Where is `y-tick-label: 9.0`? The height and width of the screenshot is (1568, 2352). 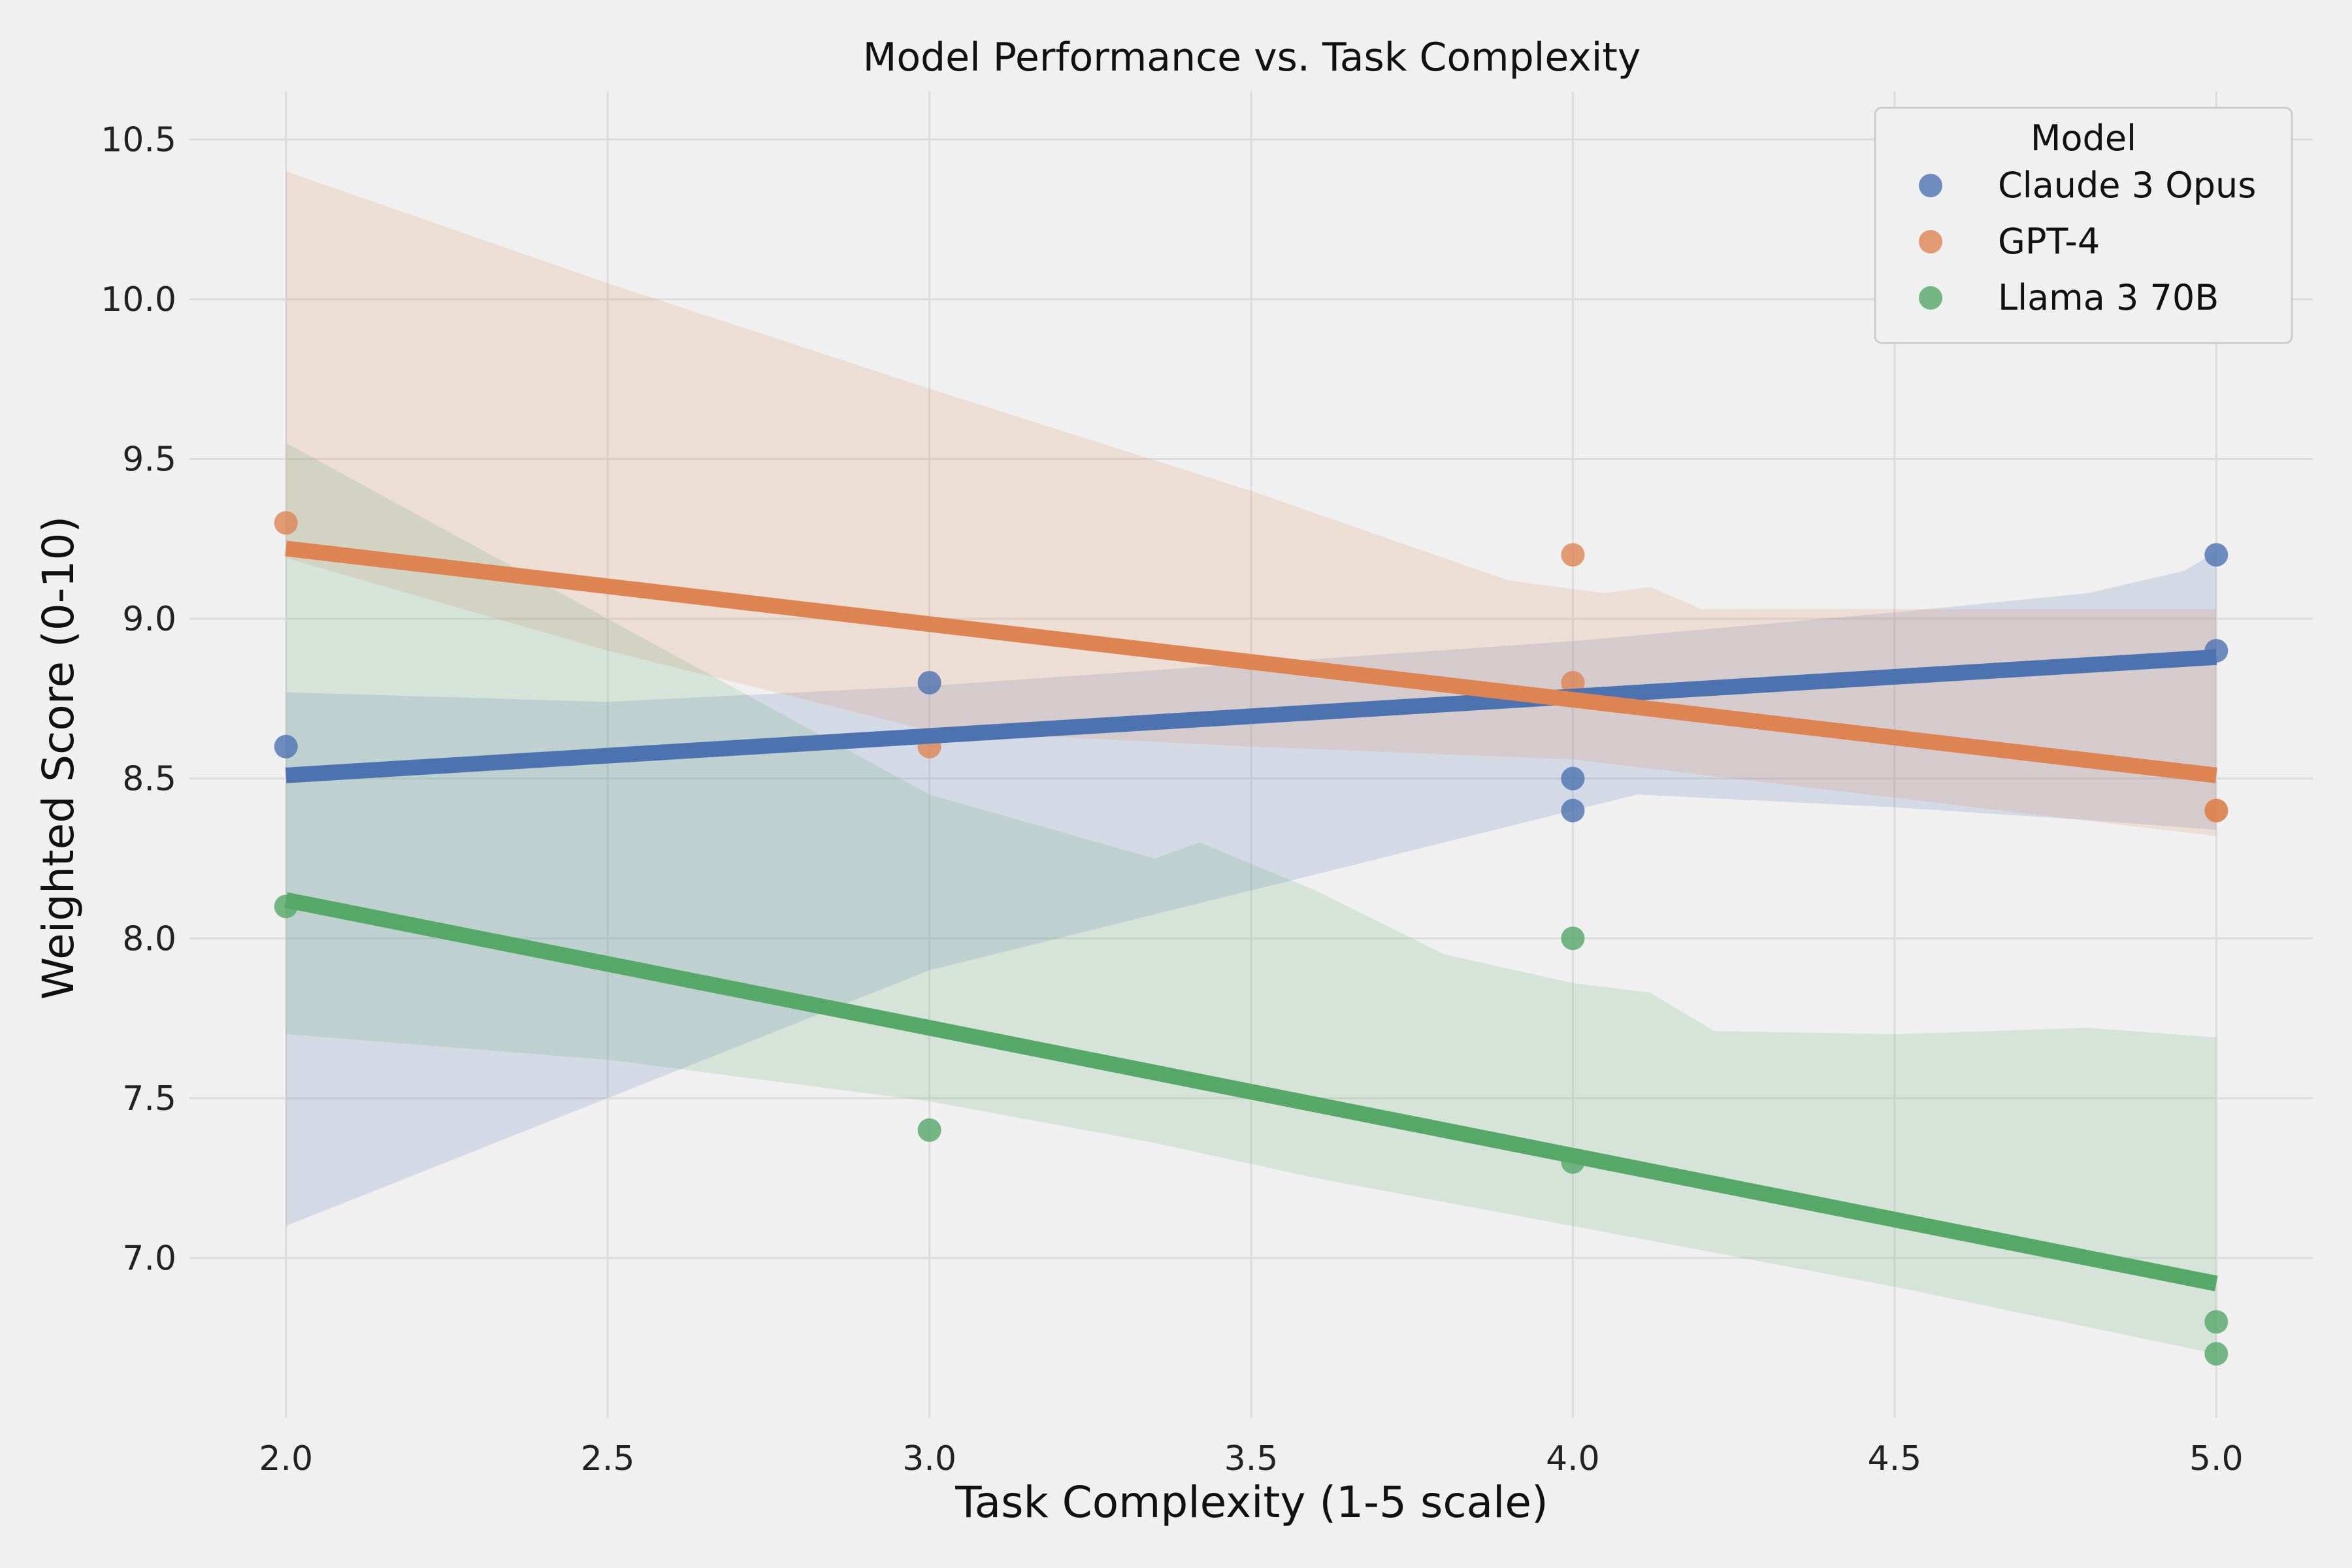 y-tick-label: 9.0 is located at coordinates (149, 619).